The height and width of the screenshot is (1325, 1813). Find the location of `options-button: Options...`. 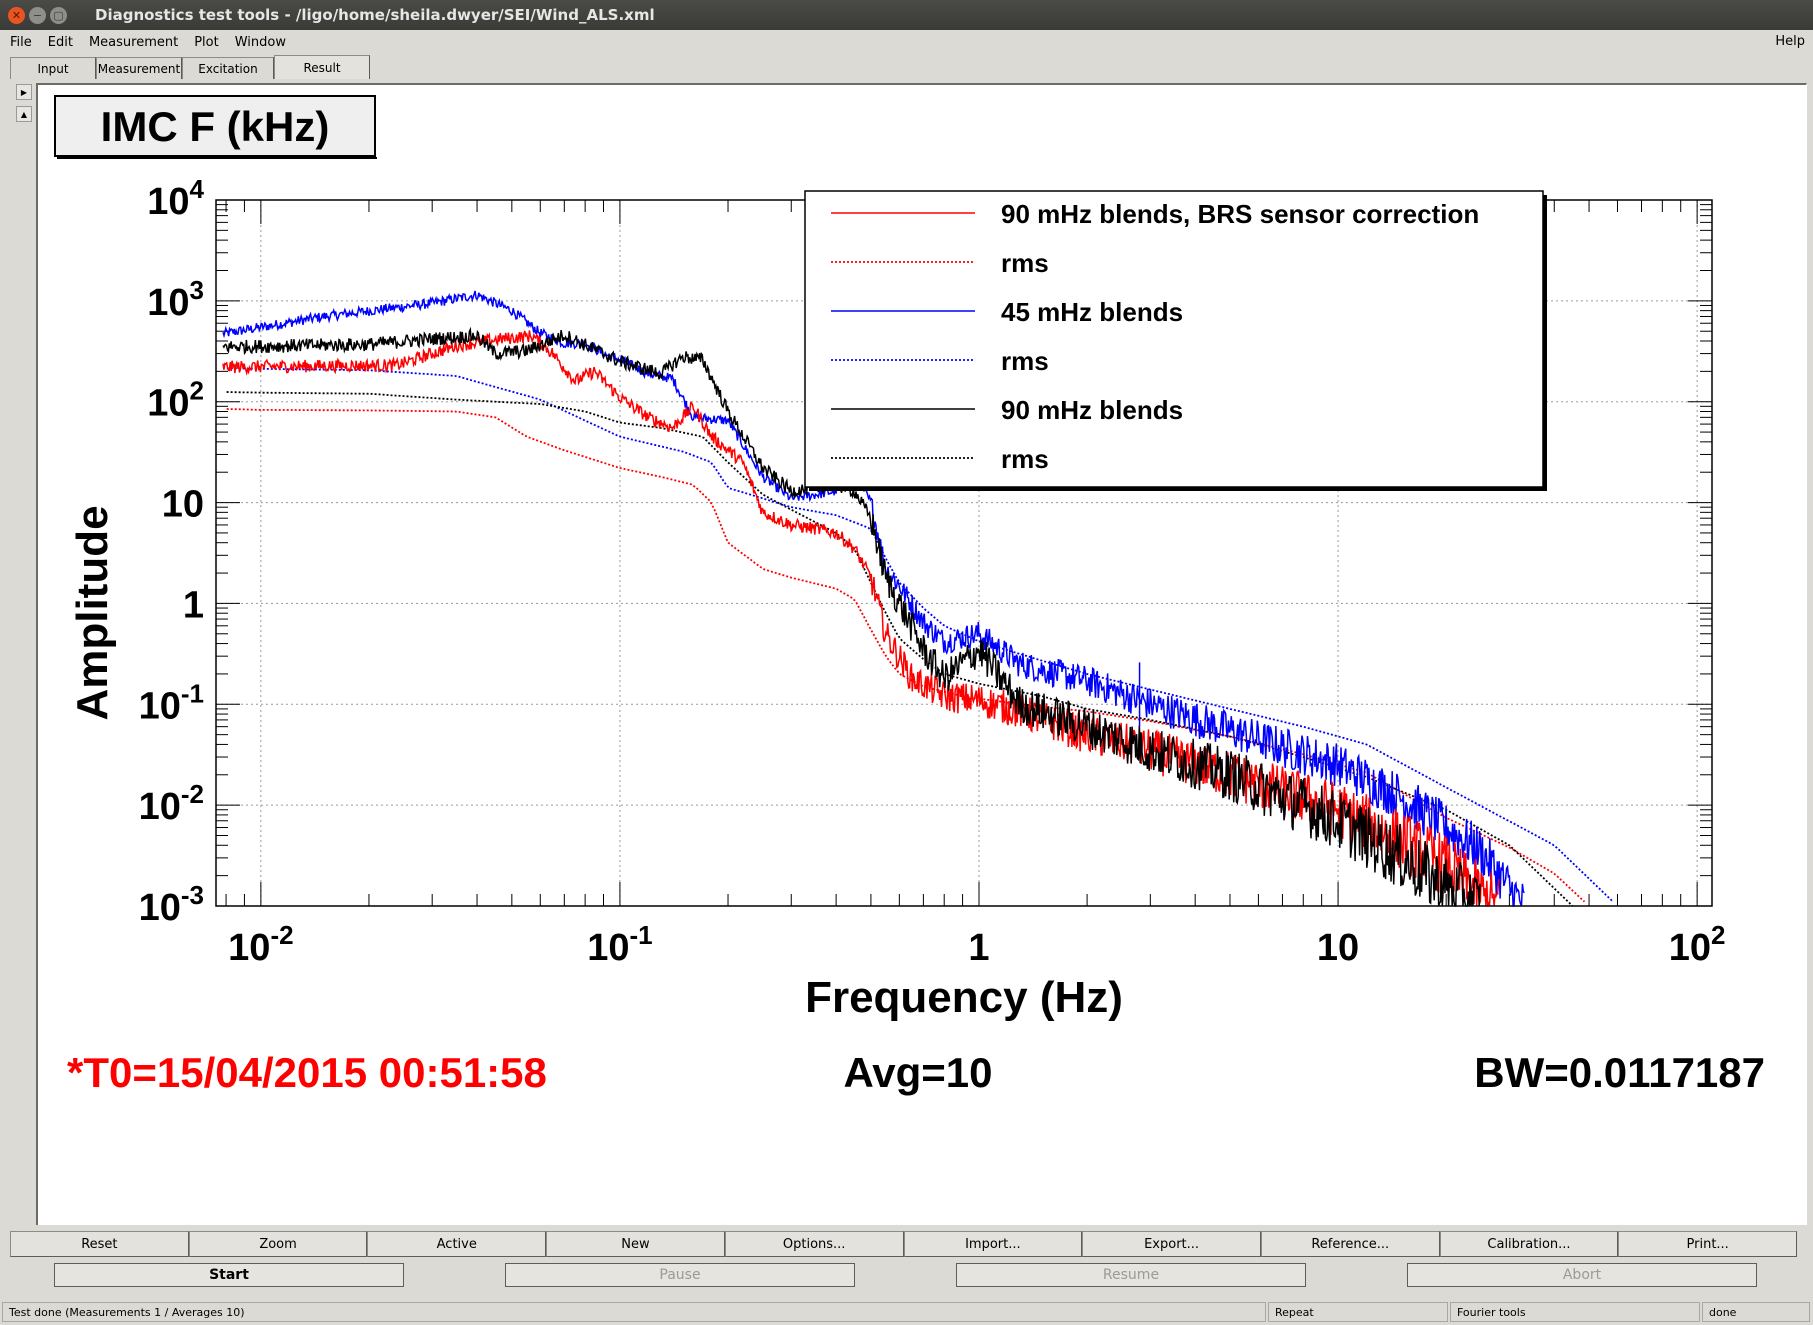

options-button: Options... is located at coordinates (814, 1244).